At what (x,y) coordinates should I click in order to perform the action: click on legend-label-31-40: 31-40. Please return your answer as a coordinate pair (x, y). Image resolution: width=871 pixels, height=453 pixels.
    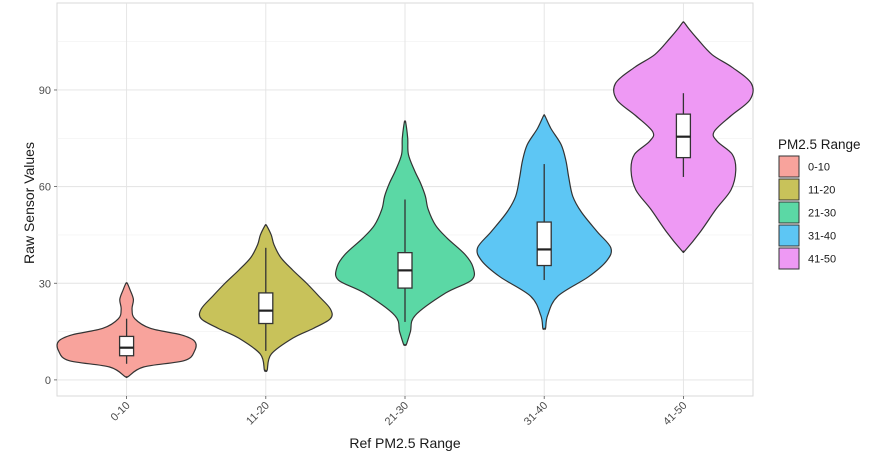
    Looking at the image, I should click on (822, 237).